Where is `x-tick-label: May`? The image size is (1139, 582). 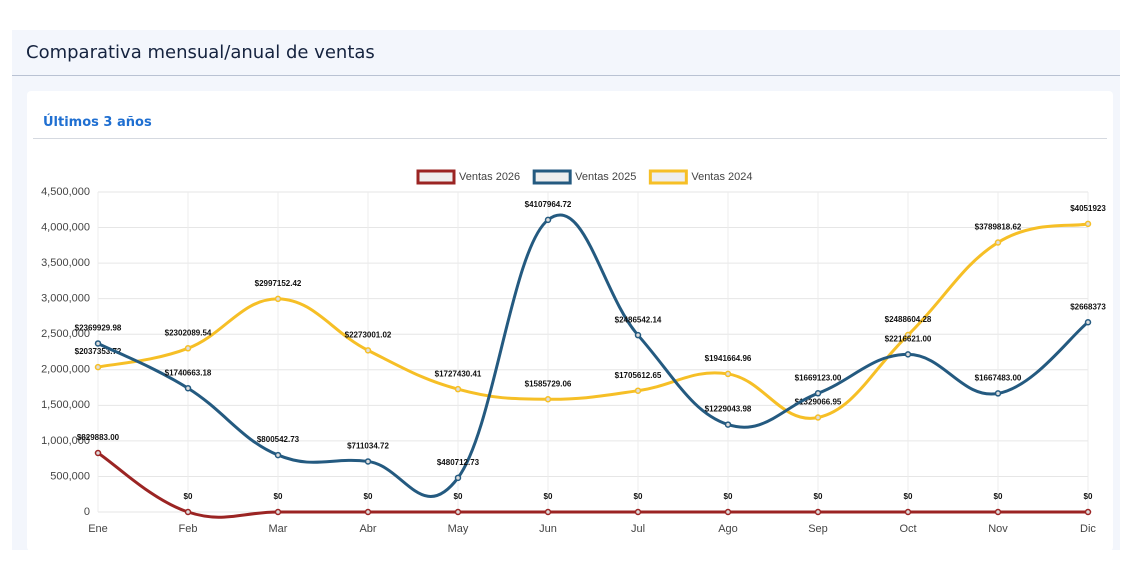 x-tick-label: May is located at coordinates (458, 529).